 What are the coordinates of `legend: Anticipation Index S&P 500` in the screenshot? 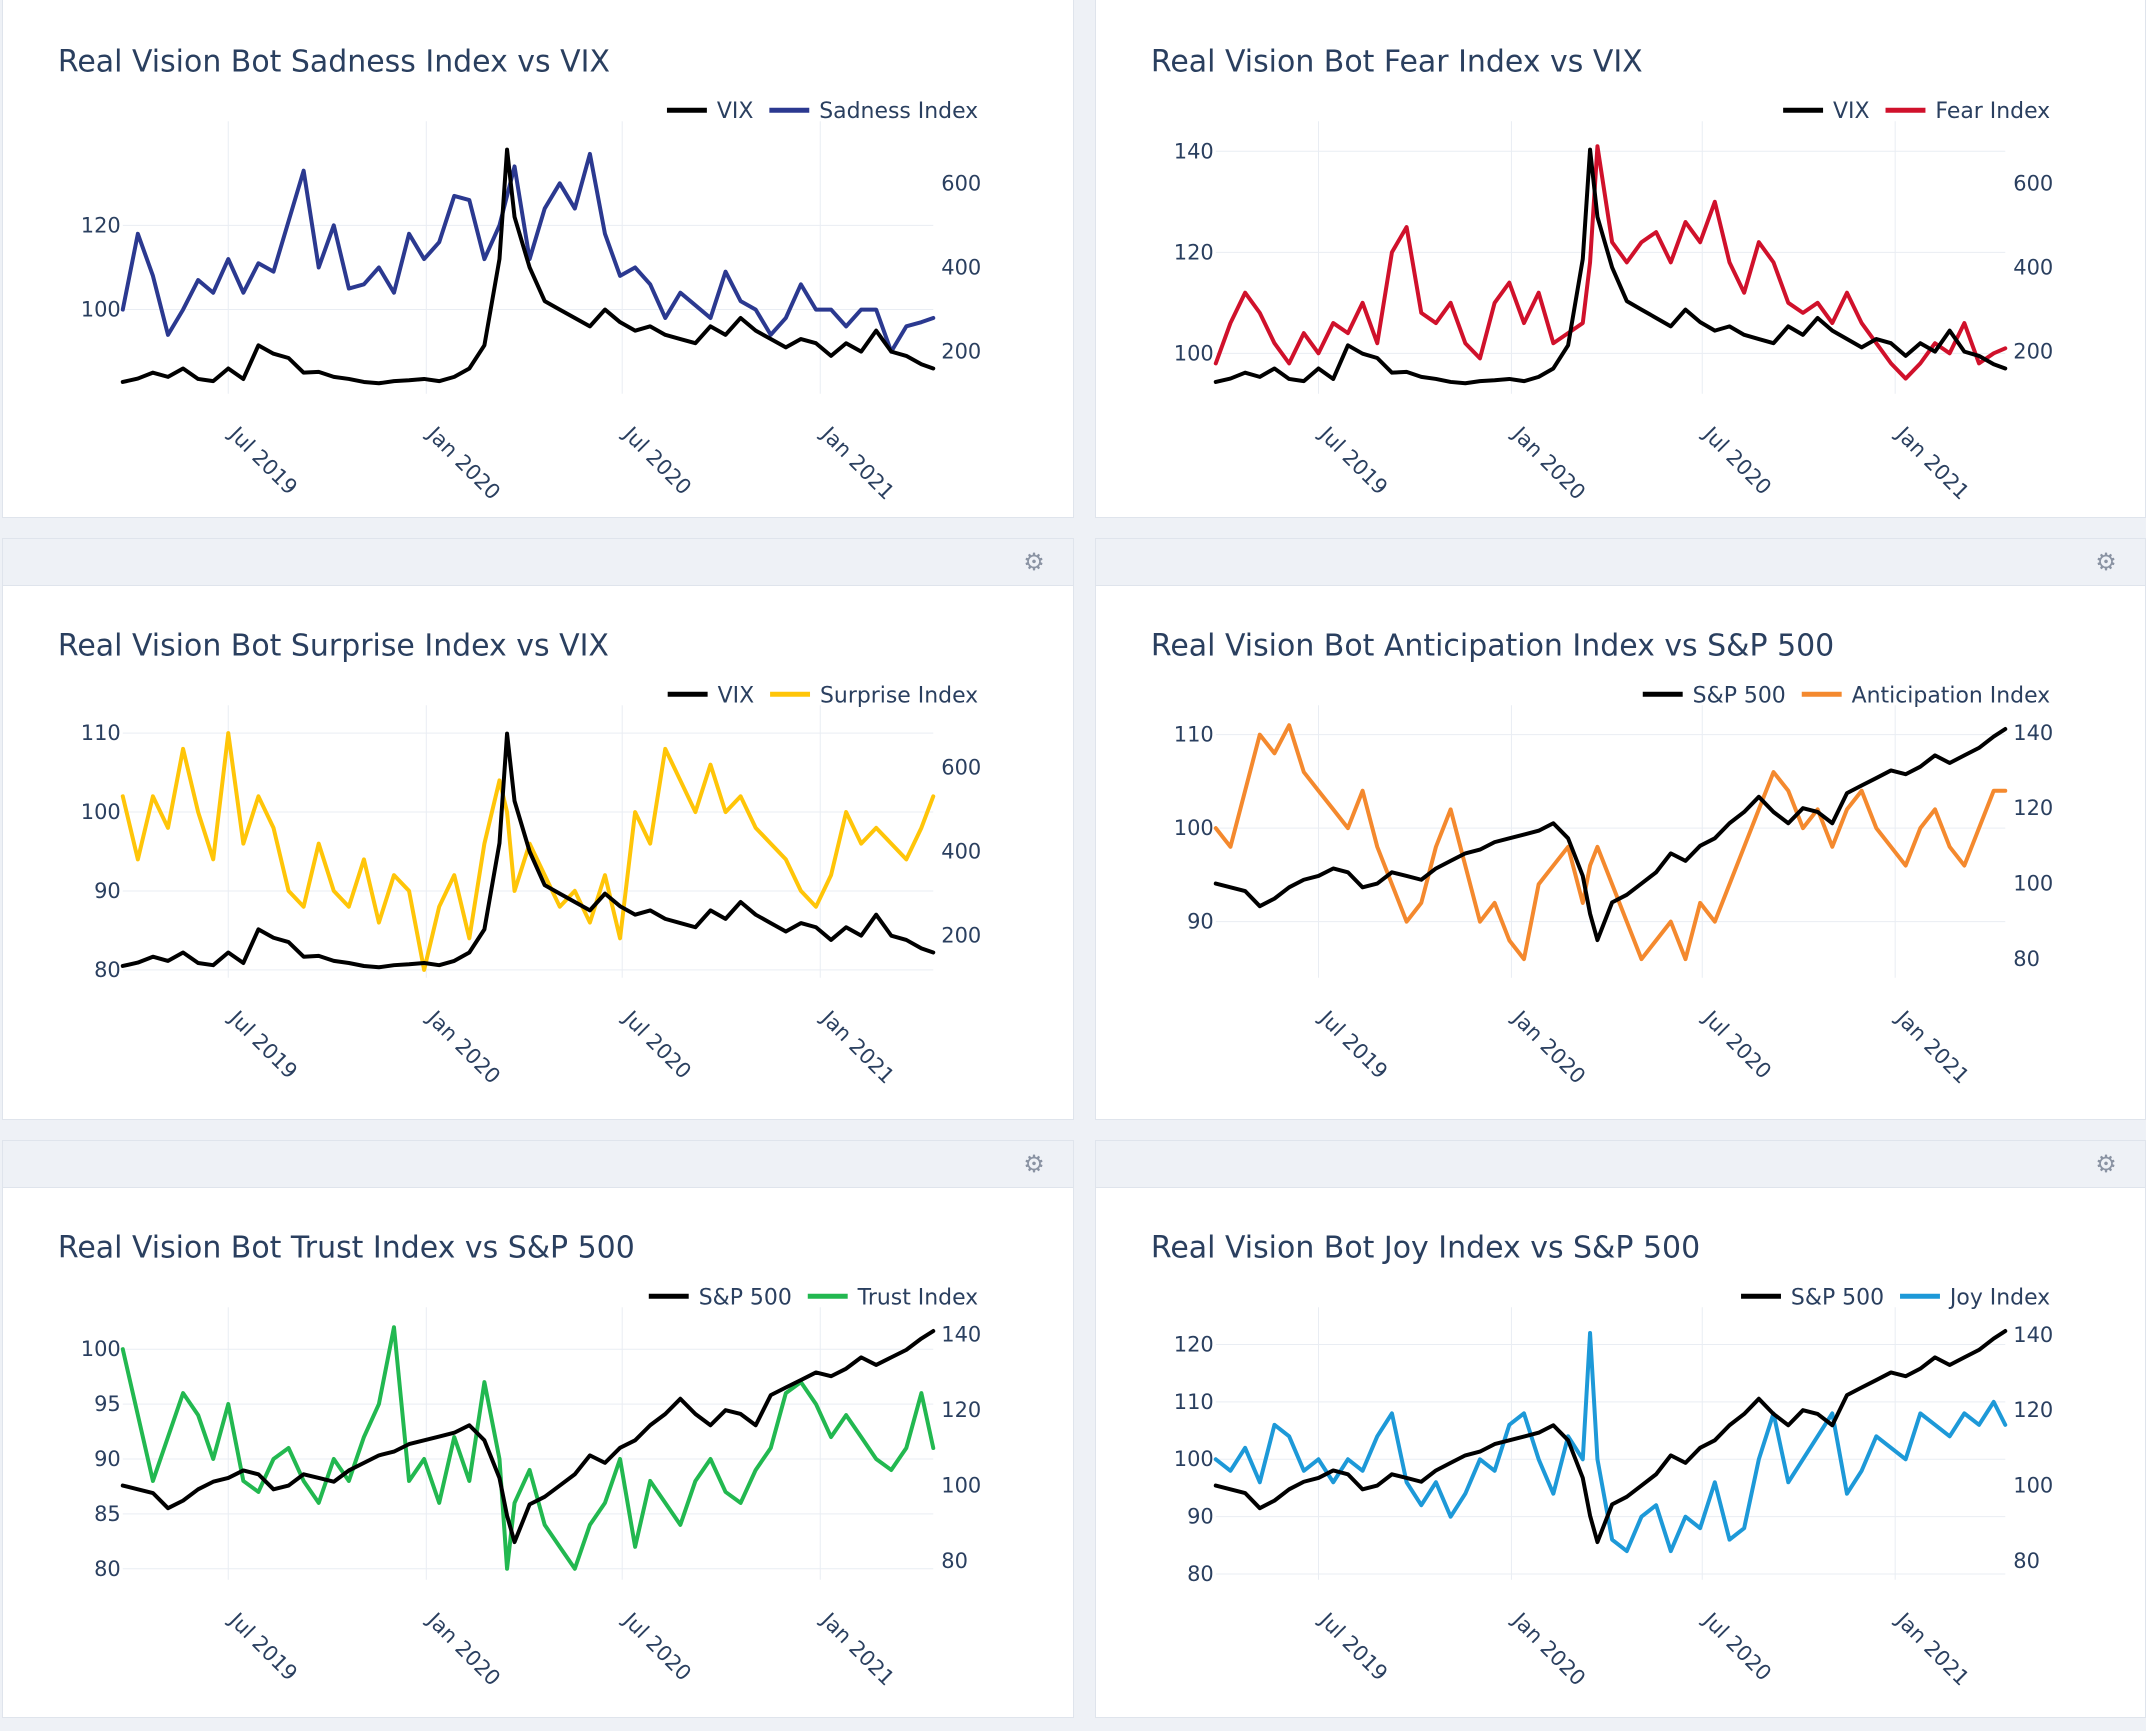 It's located at (1846, 695).